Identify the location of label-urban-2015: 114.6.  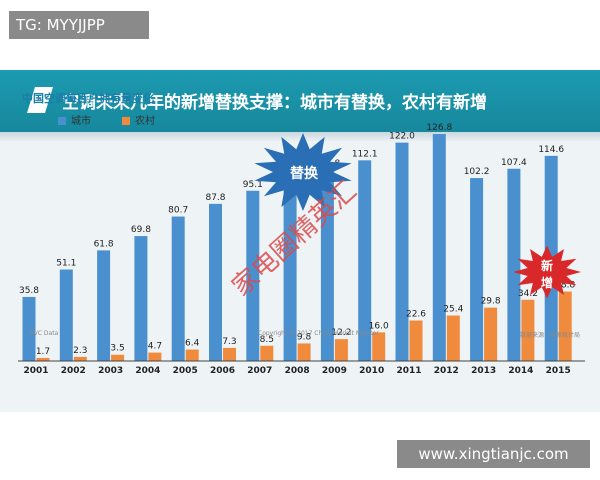
(551, 150).